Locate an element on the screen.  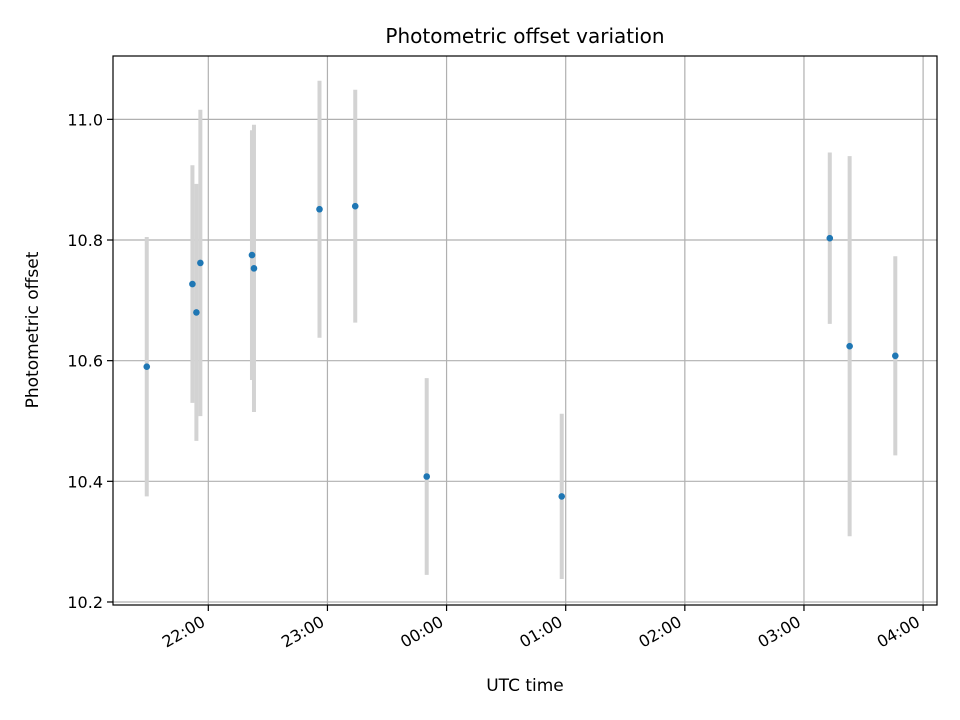
y-tick-label: 10.6 is located at coordinates (85, 361).